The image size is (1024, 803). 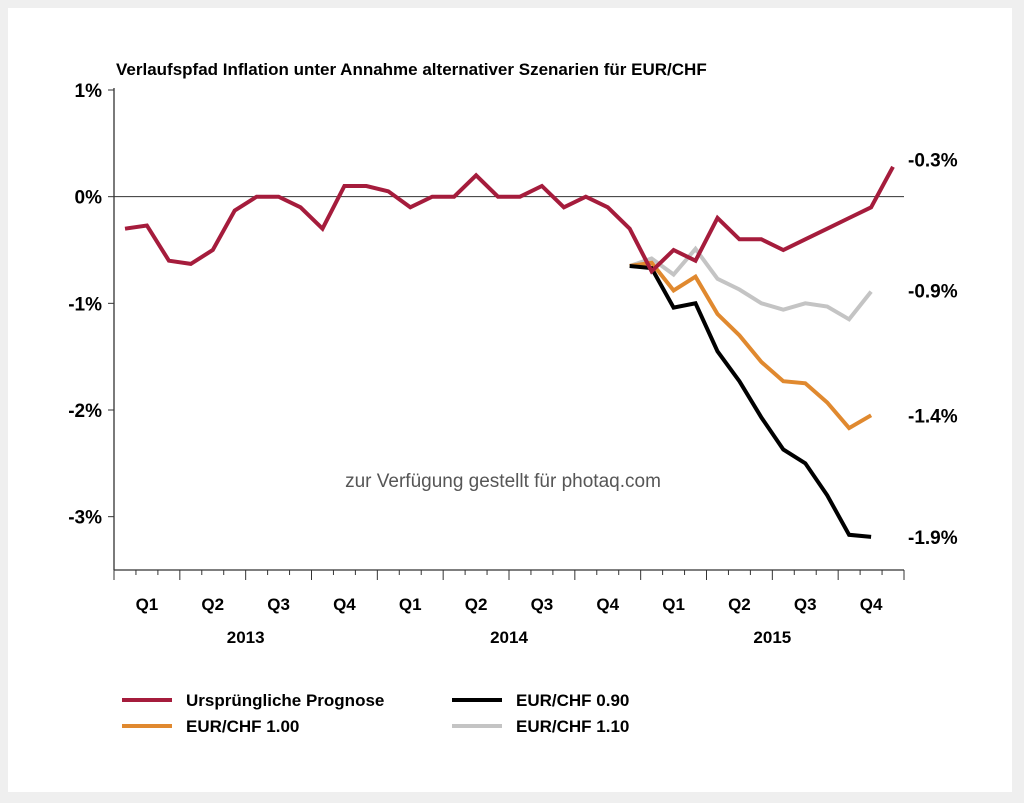 What do you see at coordinates (89, 198) in the screenshot?
I see `y-tick-label: 0%` at bounding box center [89, 198].